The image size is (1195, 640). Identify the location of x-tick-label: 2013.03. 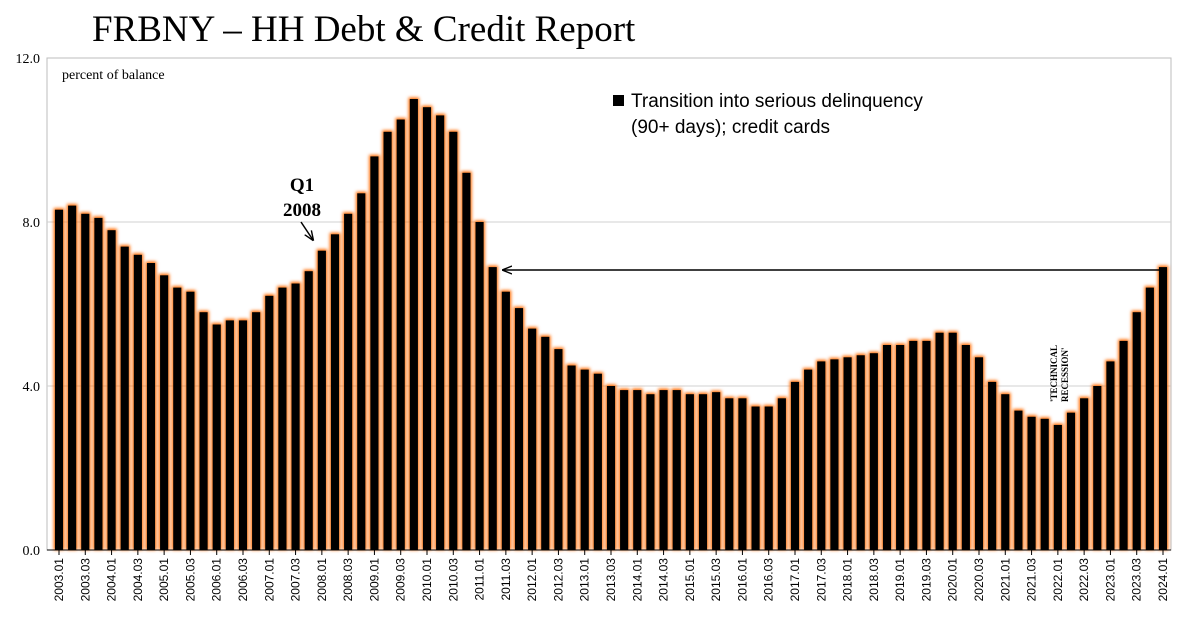
(611, 580).